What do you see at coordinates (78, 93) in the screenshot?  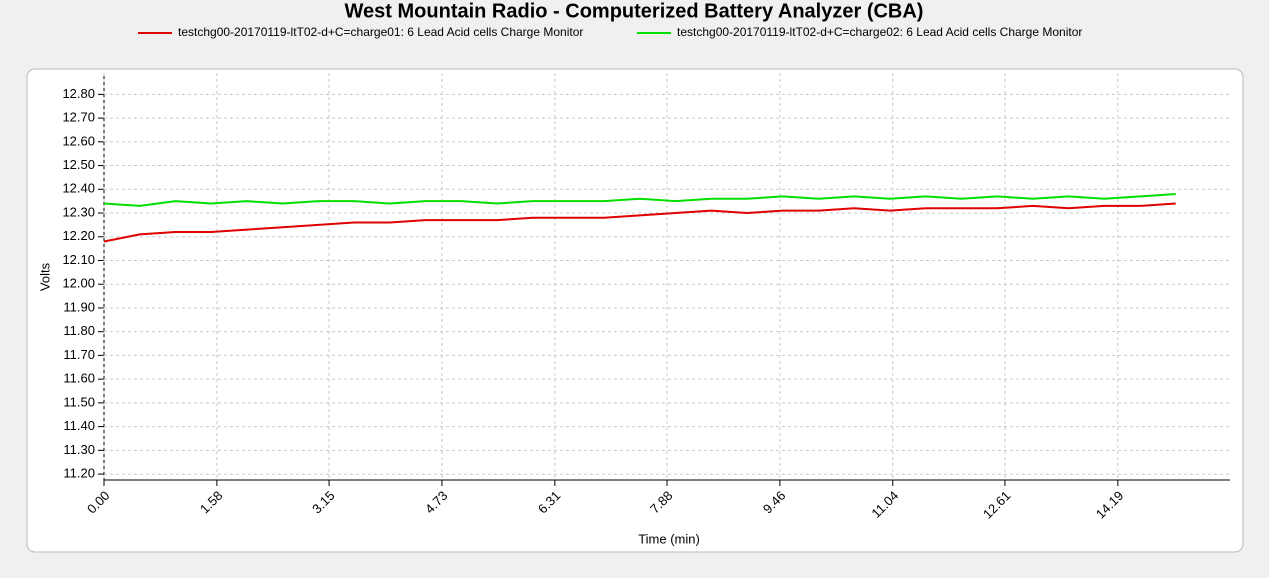 I see `y-tick-label: 12.80` at bounding box center [78, 93].